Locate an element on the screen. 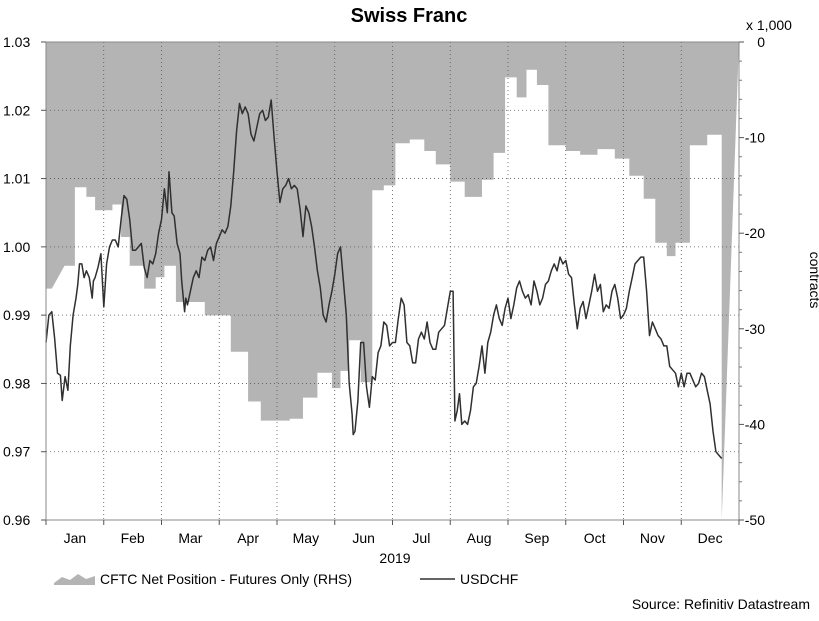 The height and width of the screenshot is (621, 819). x-tick-label: Sep is located at coordinates (536, 538).